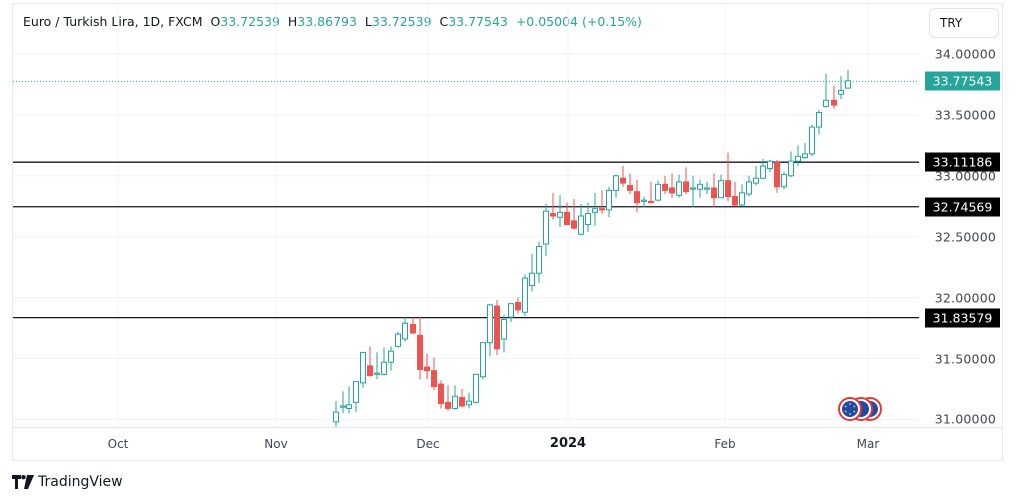  What do you see at coordinates (568, 443) in the screenshot?
I see `time-tick-label: 2024` at bounding box center [568, 443].